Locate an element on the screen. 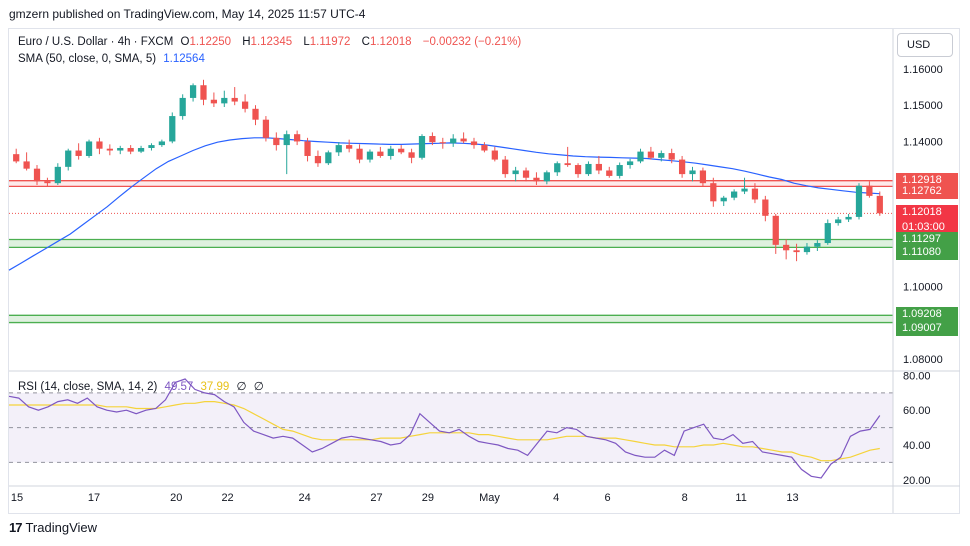 Image resolution: width=970 pixels, height=546 pixels. price-tag-green: 1.09208 is located at coordinates (927, 314).